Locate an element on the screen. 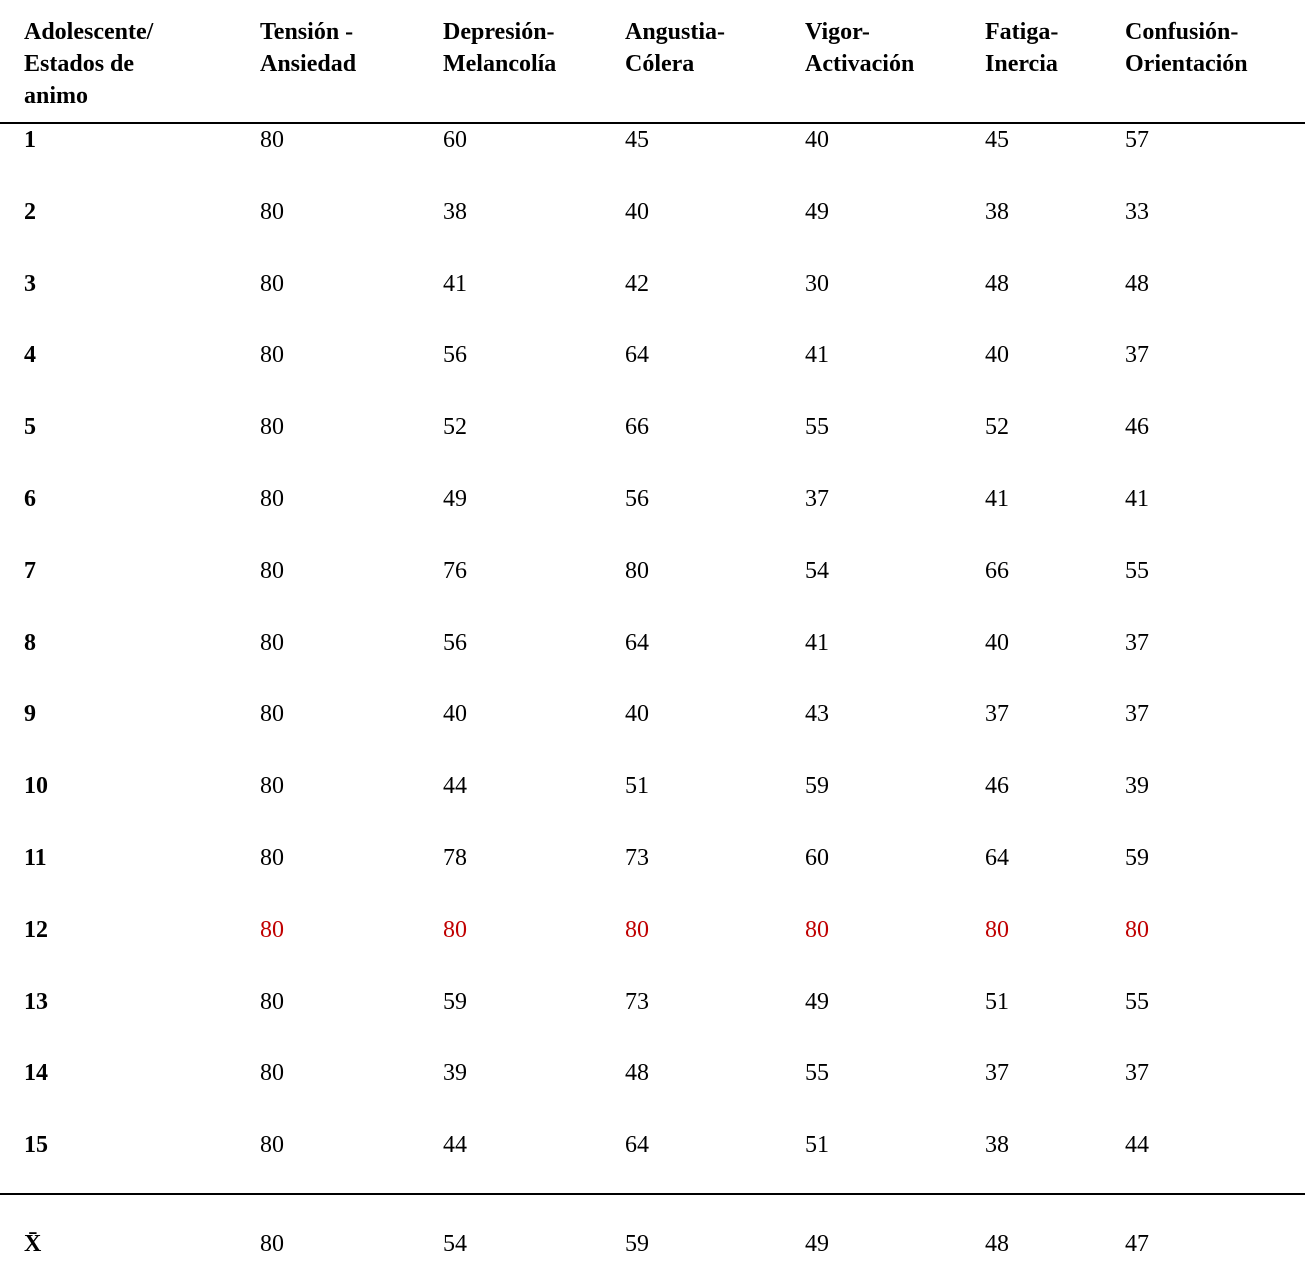 This screenshot has width=1305, height=1281. row-label: 1 is located at coordinates (30, 140).